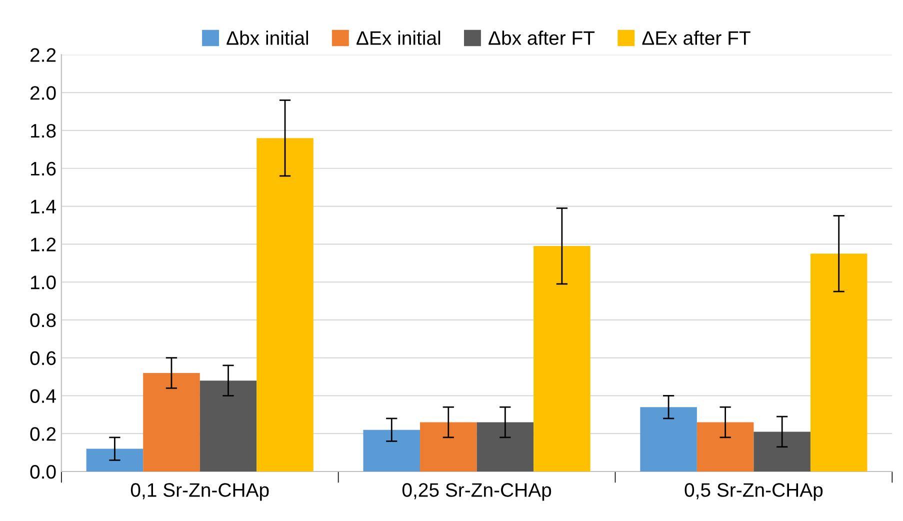  I want to click on legend-label: Δbx after FT, so click(541, 37).